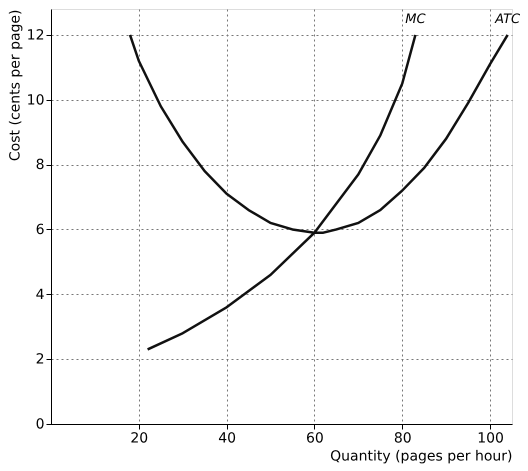 The width and height of the screenshot is (528, 471). I want to click on x-tick-label: 20, so click(139, 438).